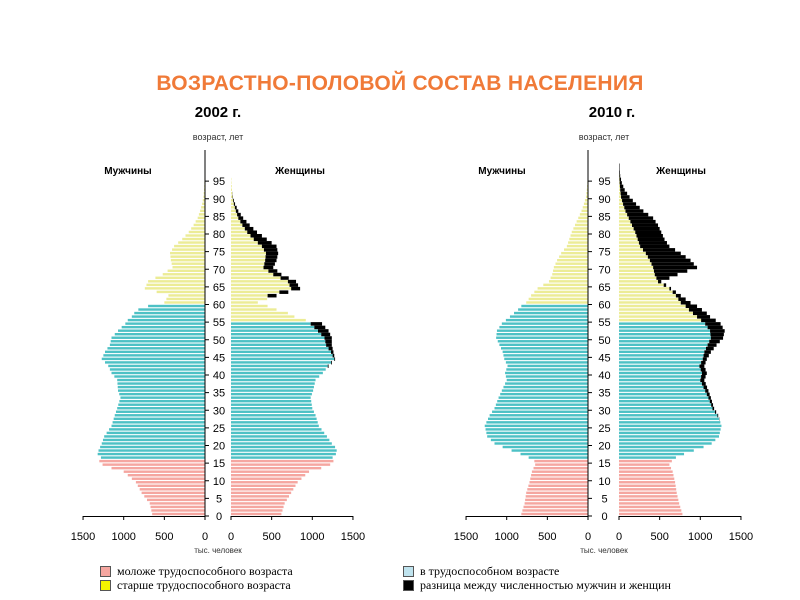 The height and width of the screenshot is (600, 800). What do you see at coordinates (219, 341) in the screenshot?
I see `age-tick-label: 50` at bounding box center [219, 341].